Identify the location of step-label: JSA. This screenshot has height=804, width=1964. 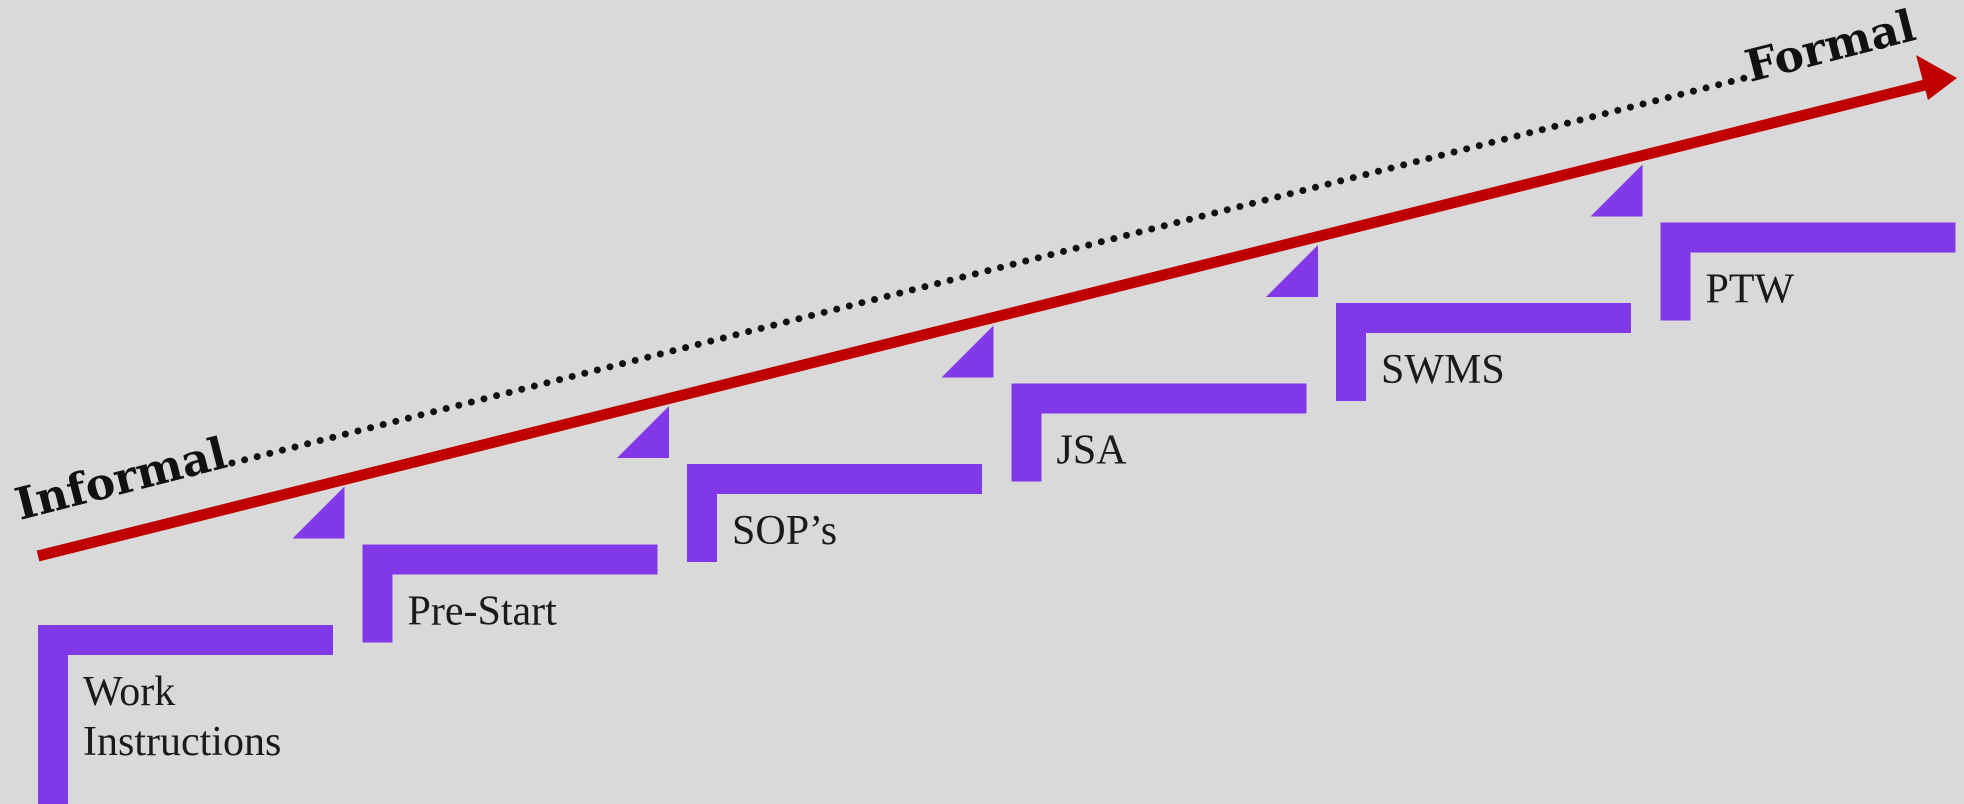
(1092, 451).